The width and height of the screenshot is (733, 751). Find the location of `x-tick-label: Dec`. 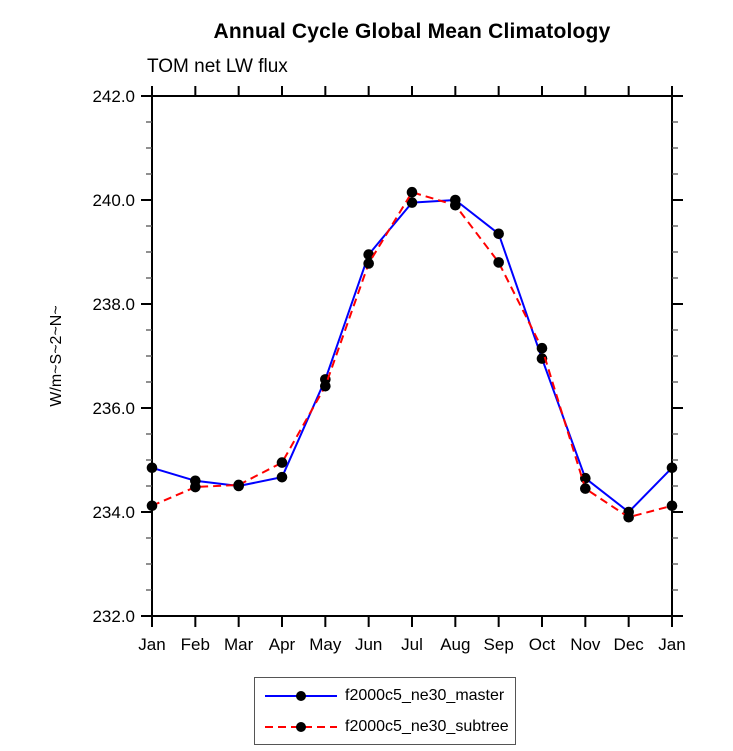

x-tick-label: Dec is located at coordinates (629, 644).